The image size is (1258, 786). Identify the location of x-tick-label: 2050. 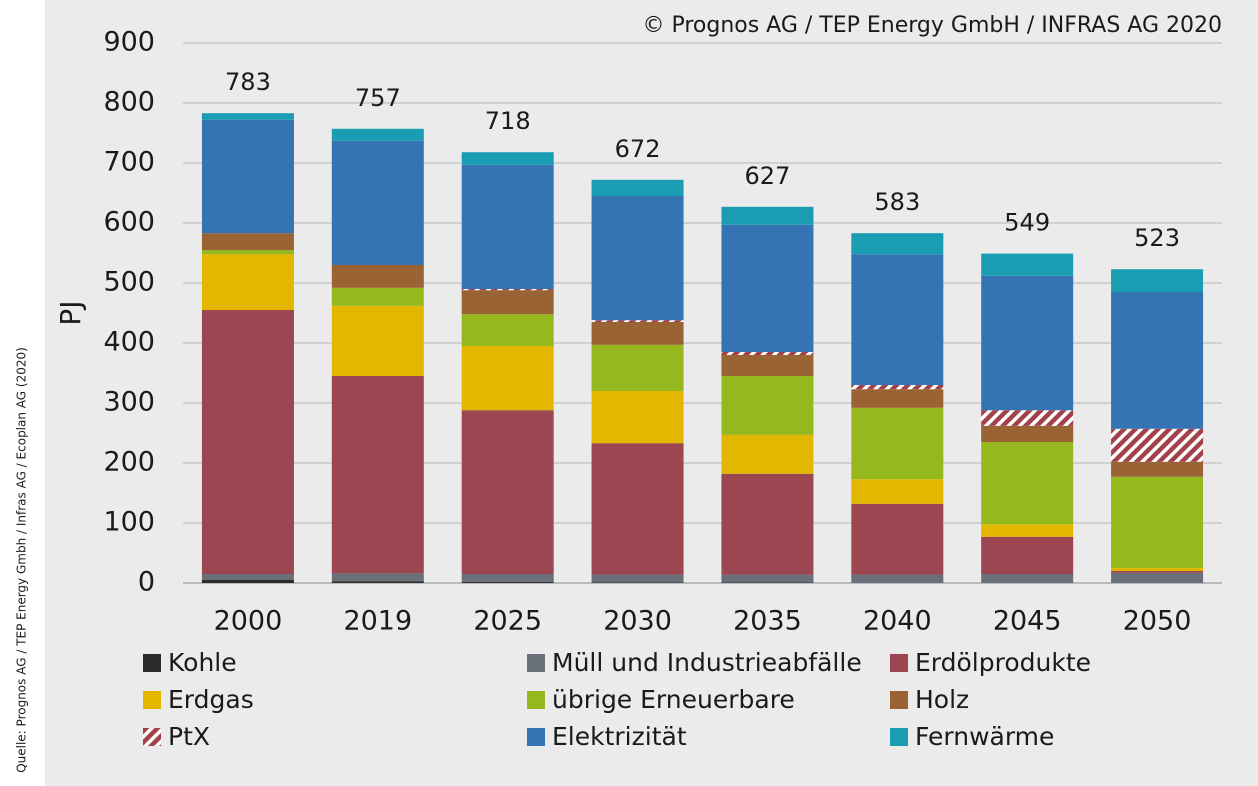
(1157, 621).